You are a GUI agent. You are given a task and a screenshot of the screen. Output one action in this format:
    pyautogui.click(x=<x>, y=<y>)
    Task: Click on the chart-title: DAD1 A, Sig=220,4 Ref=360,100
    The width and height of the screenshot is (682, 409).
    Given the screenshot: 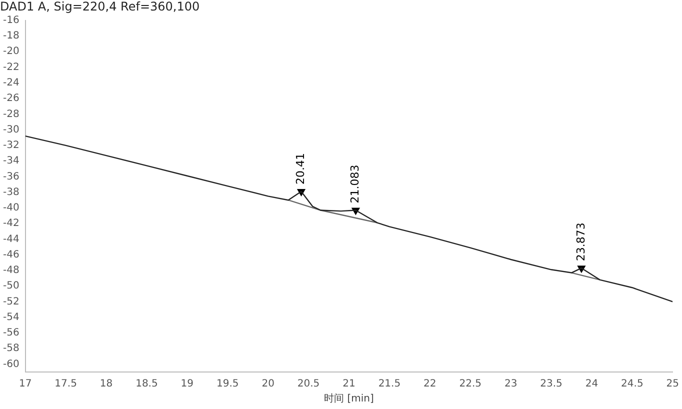 What is the action you would take?
    pyautogui.click(x=100, y=7)
    